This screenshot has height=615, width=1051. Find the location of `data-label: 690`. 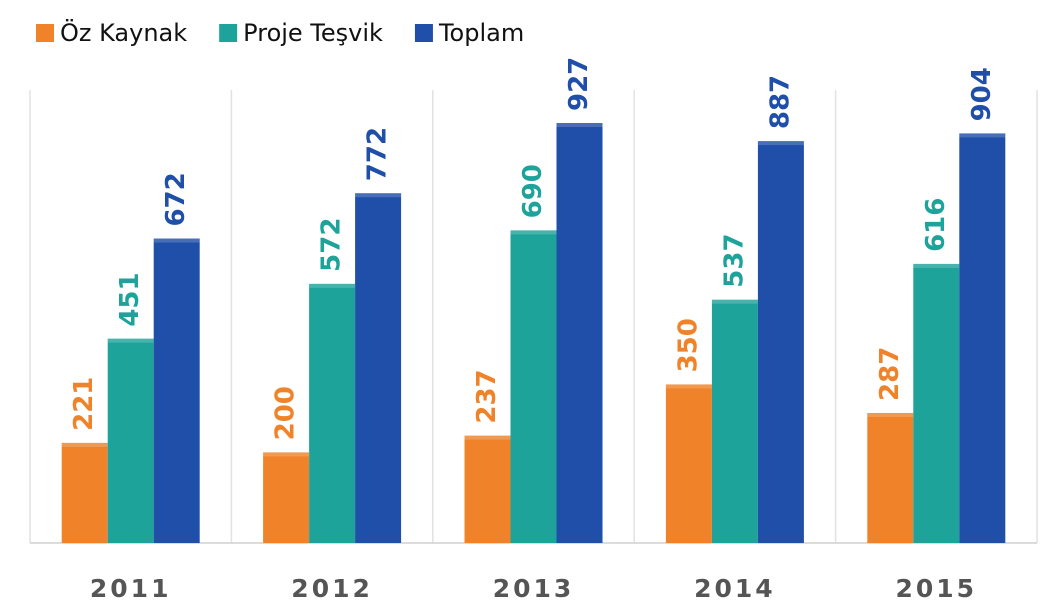

data-label: 690 is located at coordinates (533, 191).